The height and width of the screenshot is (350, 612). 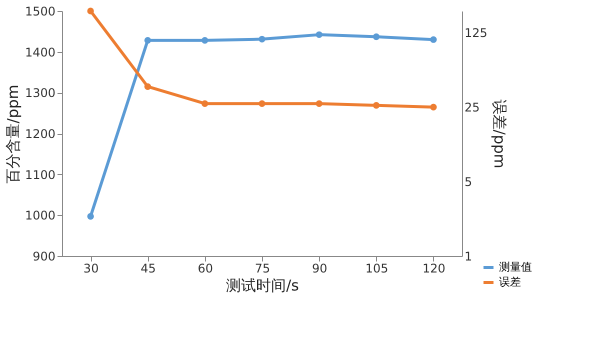 What do you see at coordinates (476, 33) in the screenshot?
I see `y2-tick-label: 125` at bounding box center [476, 33].